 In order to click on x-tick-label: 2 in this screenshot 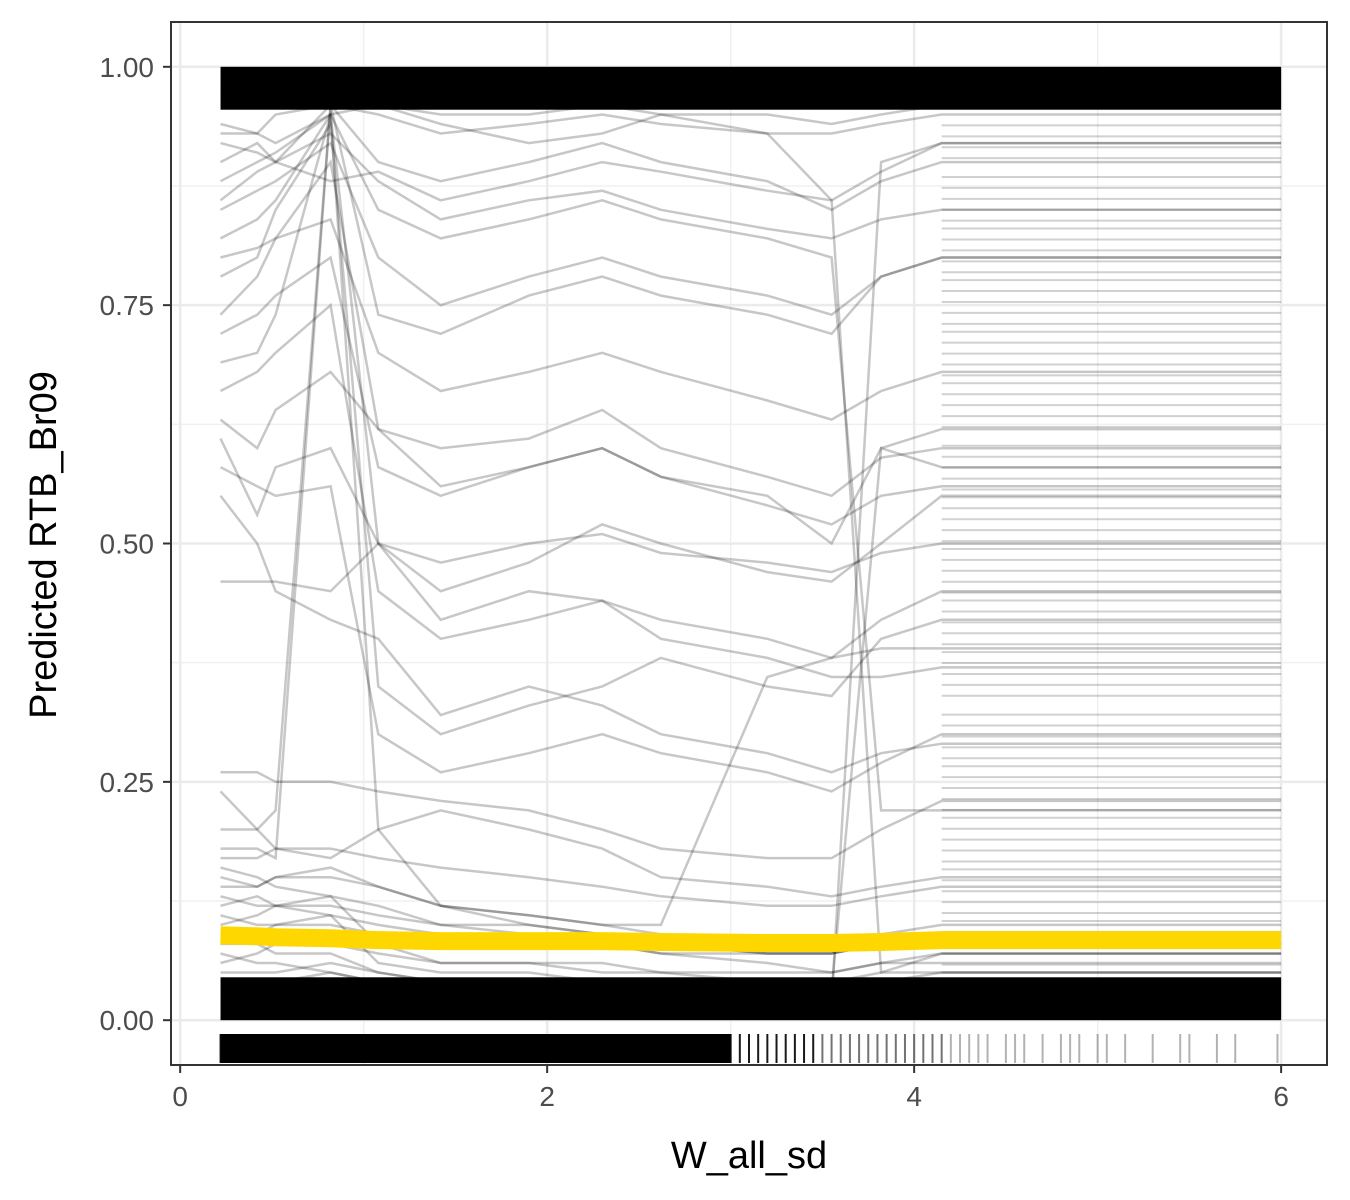, I will do `click(547, 1096)`.